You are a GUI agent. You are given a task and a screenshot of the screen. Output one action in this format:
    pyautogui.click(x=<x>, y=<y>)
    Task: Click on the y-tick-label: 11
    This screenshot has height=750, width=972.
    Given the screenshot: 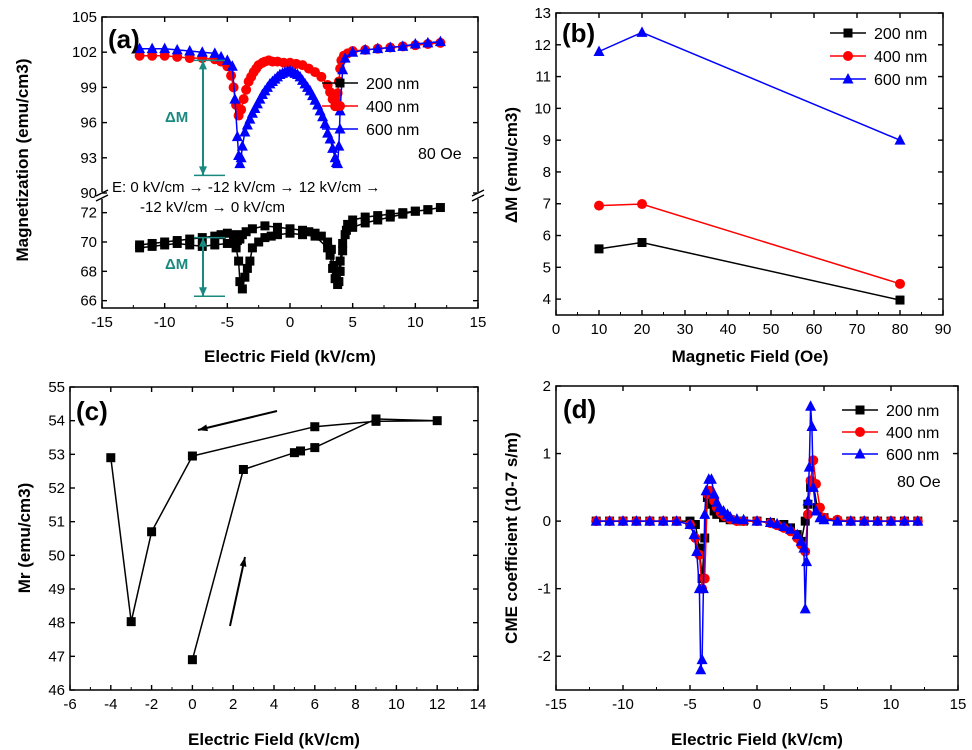 What is the action you would take?
    pyautogui.click(x=543, y=77)
    